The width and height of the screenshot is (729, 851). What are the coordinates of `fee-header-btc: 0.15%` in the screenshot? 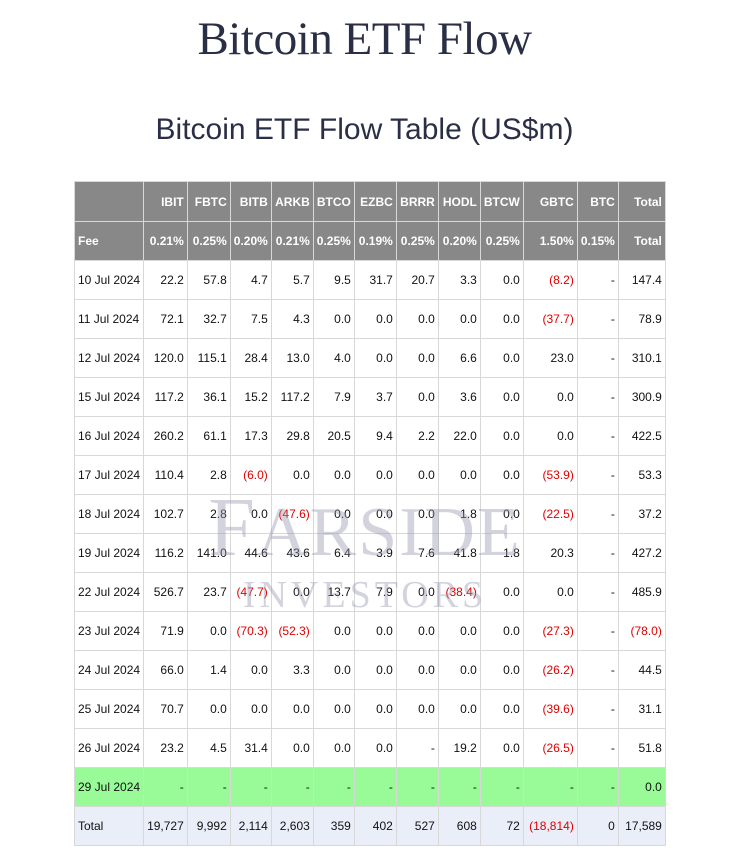 It's located at (597, 241).